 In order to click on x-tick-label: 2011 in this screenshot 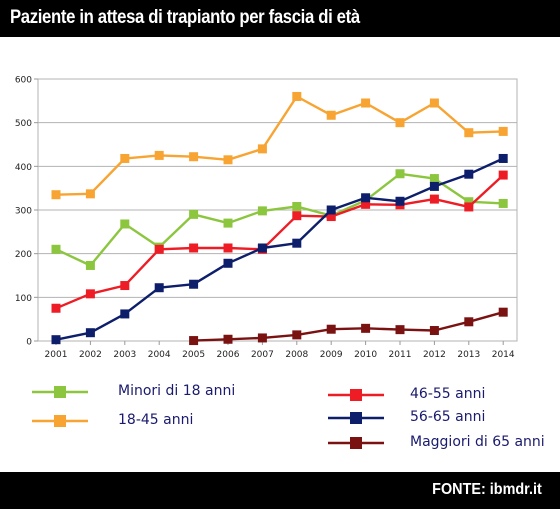, I will do `click(400, 355)`.